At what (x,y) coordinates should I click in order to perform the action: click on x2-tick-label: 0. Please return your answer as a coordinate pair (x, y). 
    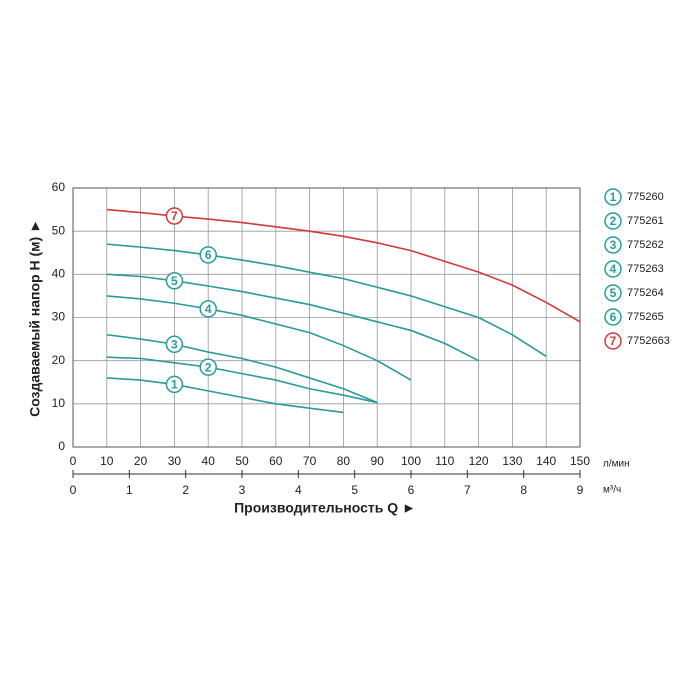
    Looking at the image, I should click on (73, 490).